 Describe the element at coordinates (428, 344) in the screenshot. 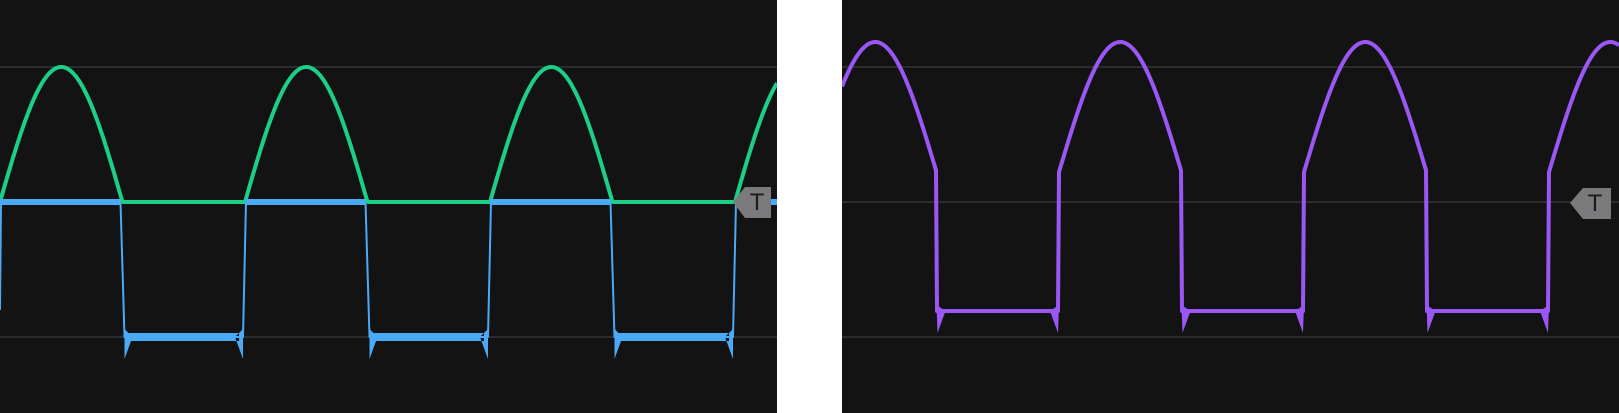

I see `blue-trace-ringing` at that location.